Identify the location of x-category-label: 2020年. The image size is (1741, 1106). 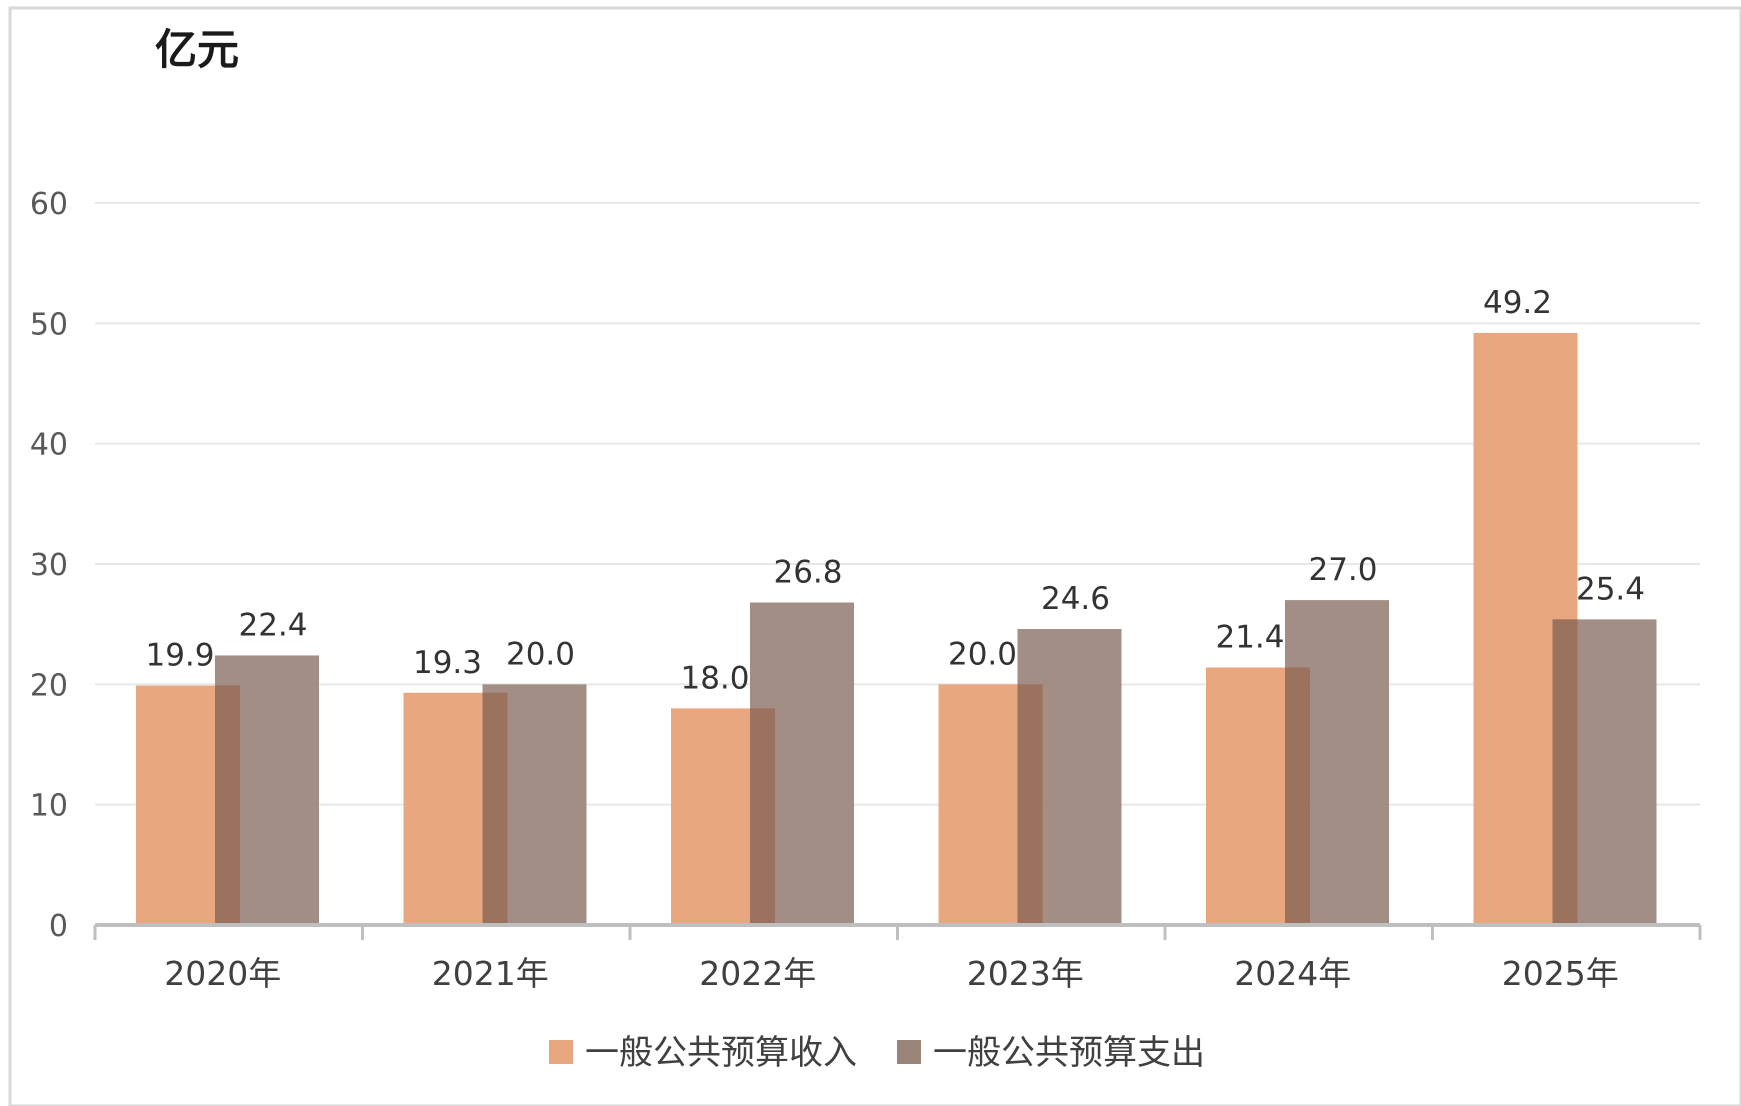
(222, 973).